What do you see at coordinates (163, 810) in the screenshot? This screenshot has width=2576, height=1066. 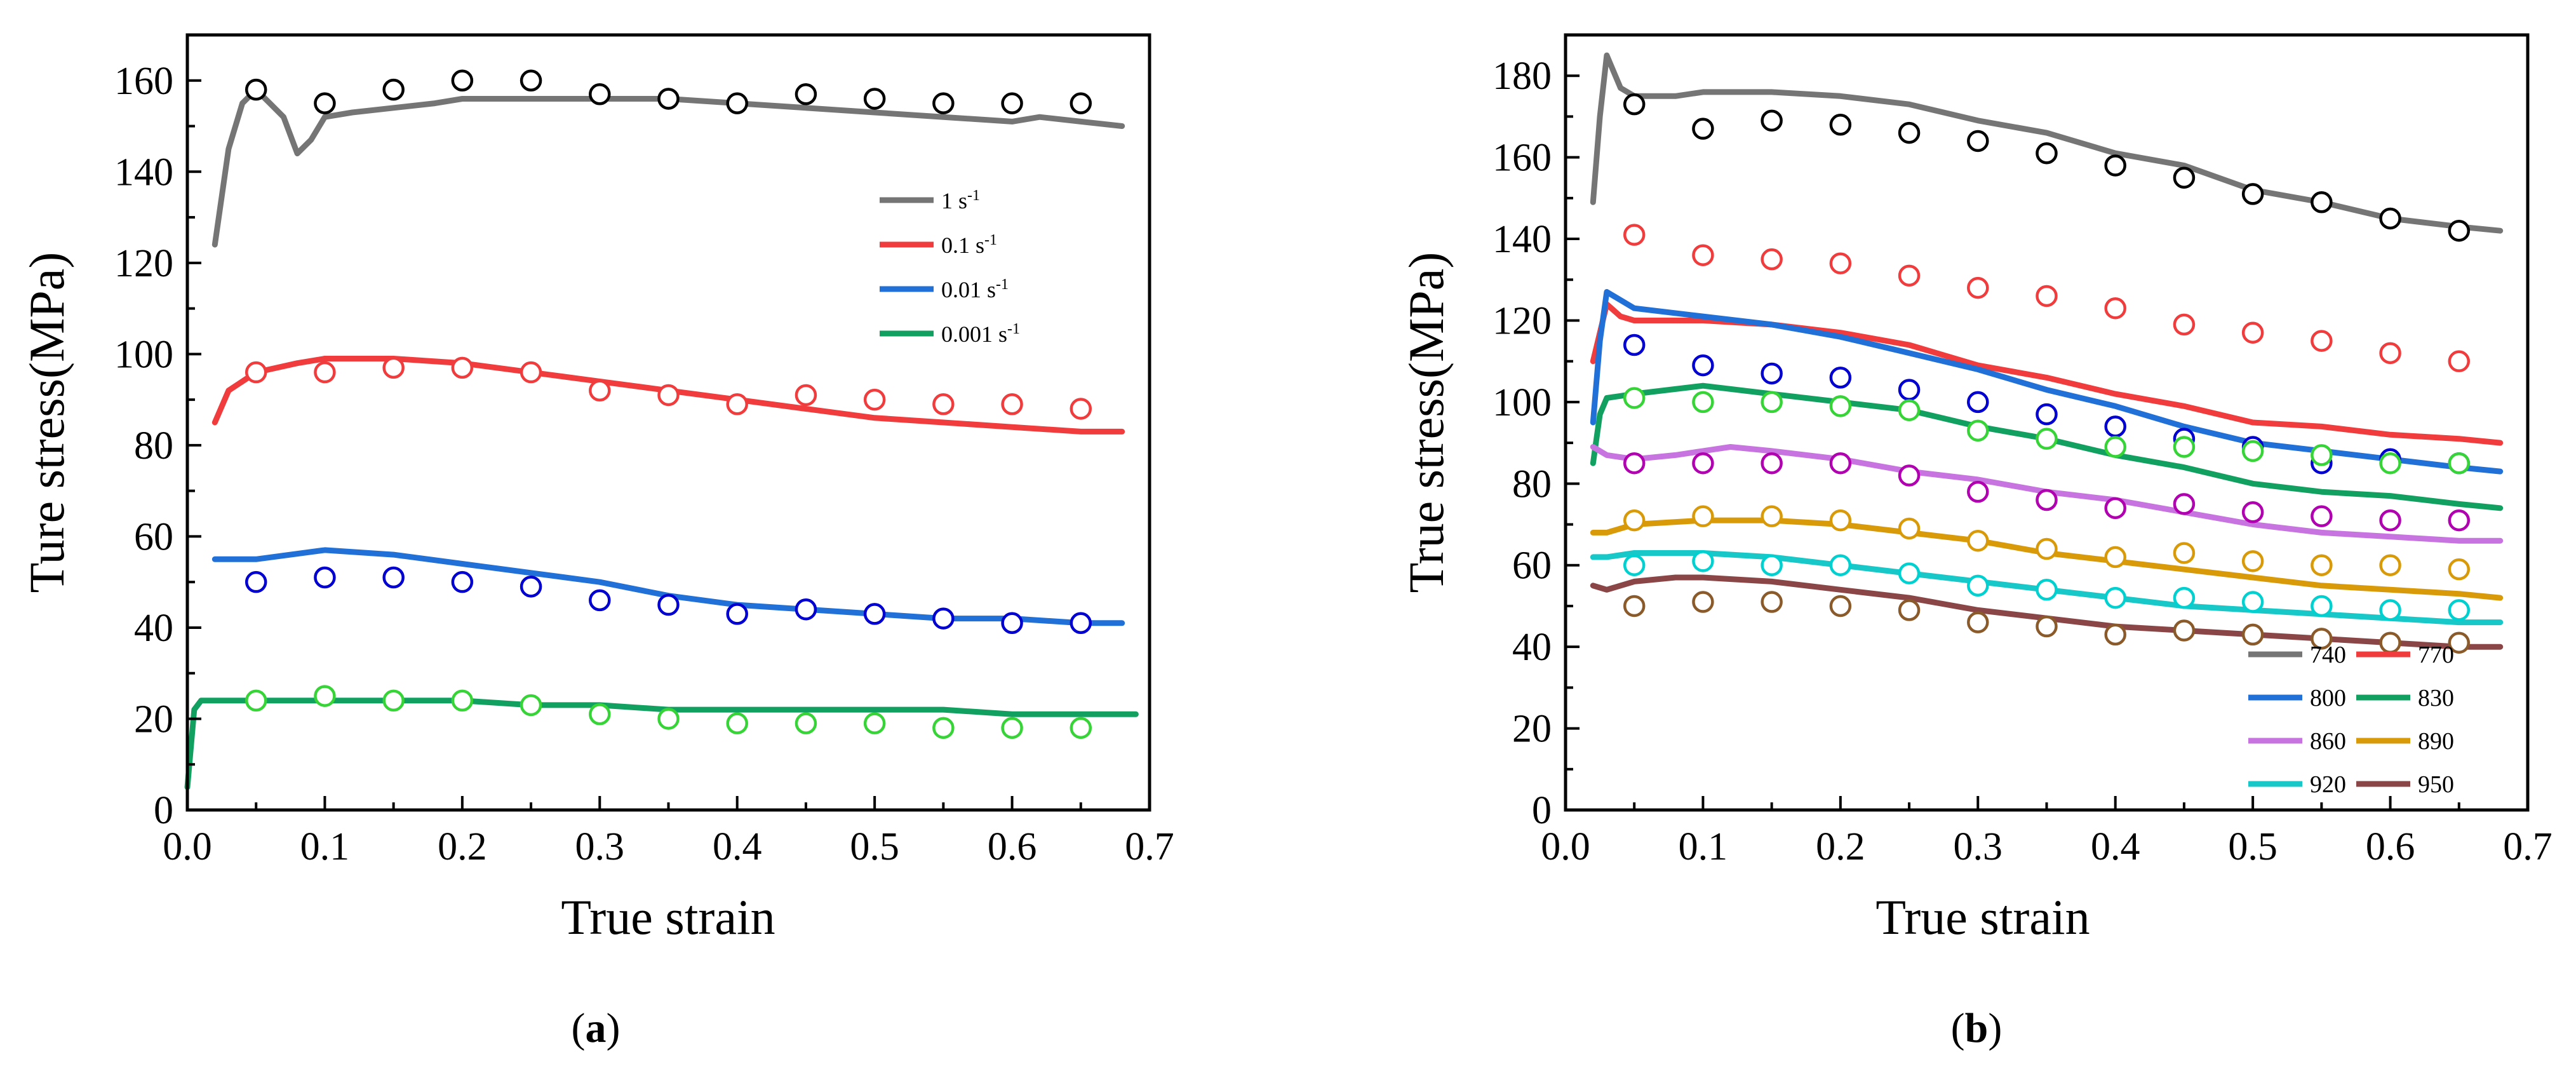 I see `panel-a-y-tick-label: 0` at bounding box center [163, 810].